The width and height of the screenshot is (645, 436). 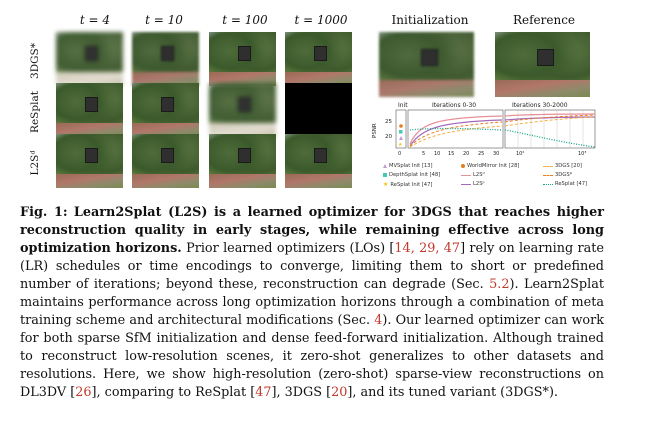 I want to click on image-l2s-t100, so click(x=242, y=161).